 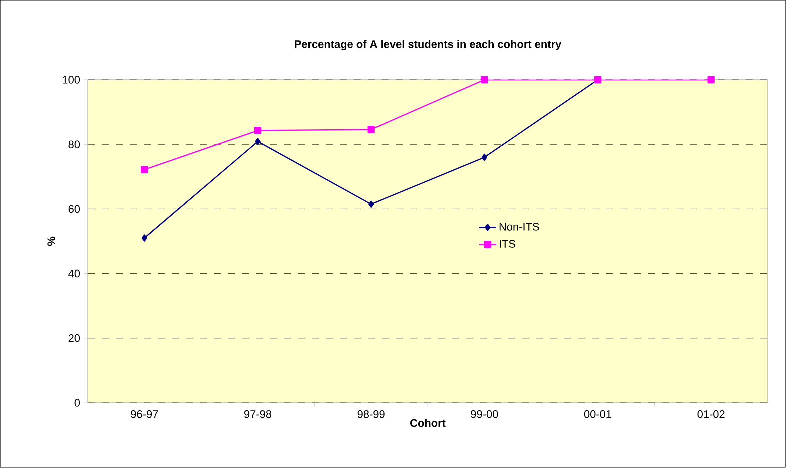 What do you see at coordinates (74, 144) in the screenshot?
I see `y-tick-label: 80` at bounding box center [74, 144].